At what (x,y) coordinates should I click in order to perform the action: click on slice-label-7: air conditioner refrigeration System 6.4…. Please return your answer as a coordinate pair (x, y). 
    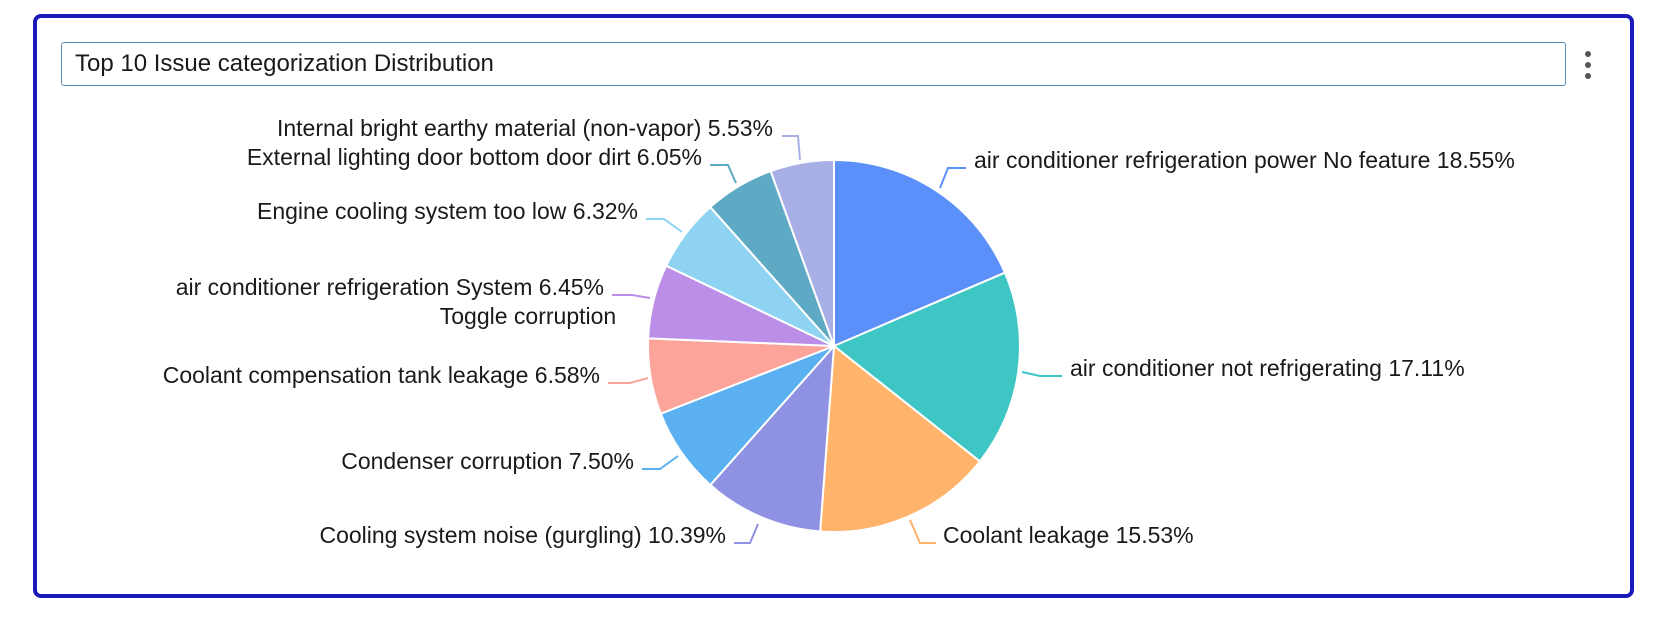
    Looking at the image, I should click on (390, 287).